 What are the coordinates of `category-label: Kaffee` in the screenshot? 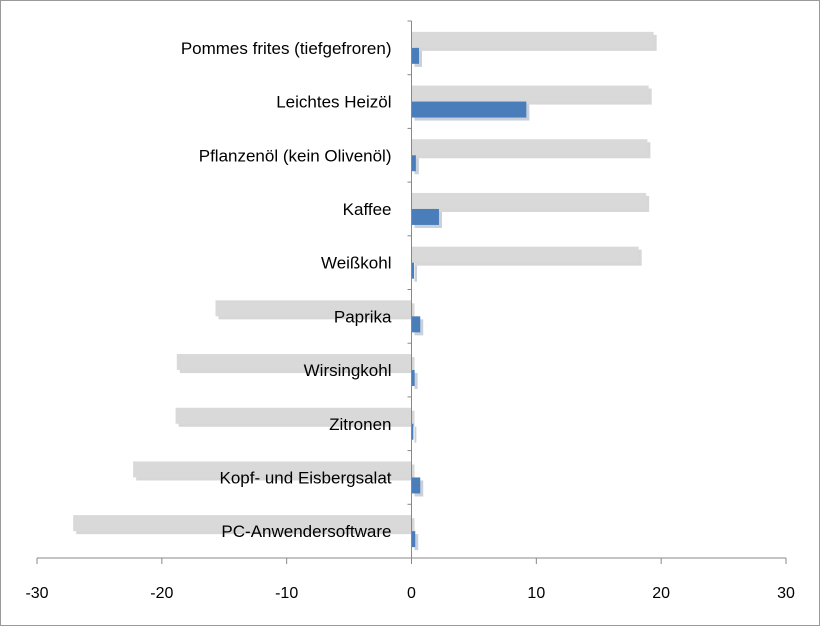 It's located at (367, 209).